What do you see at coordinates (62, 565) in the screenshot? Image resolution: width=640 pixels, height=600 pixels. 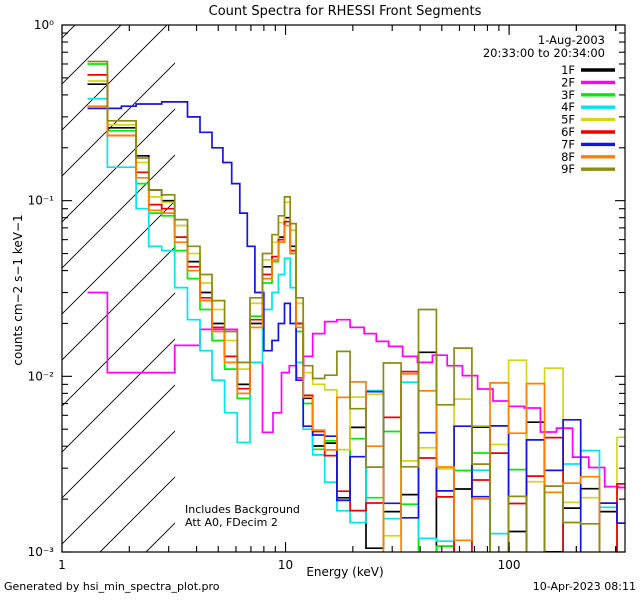 I see `x-tick-label: 1` at bounding box center [62, 565].